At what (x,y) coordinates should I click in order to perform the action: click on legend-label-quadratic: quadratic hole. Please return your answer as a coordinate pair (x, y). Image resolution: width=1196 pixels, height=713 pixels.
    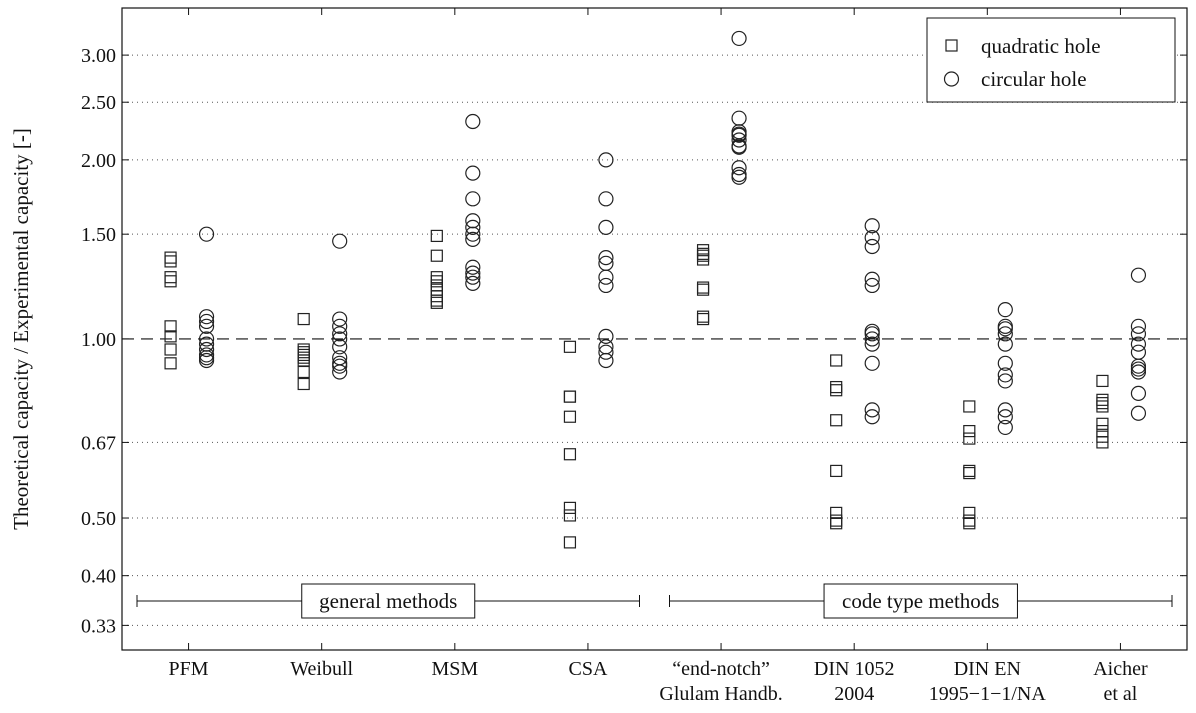
    Looking at the image, I should click on (1041, 46).